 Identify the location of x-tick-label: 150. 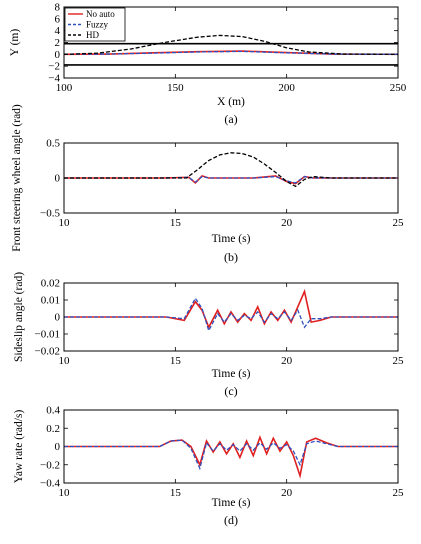
(175, 88).